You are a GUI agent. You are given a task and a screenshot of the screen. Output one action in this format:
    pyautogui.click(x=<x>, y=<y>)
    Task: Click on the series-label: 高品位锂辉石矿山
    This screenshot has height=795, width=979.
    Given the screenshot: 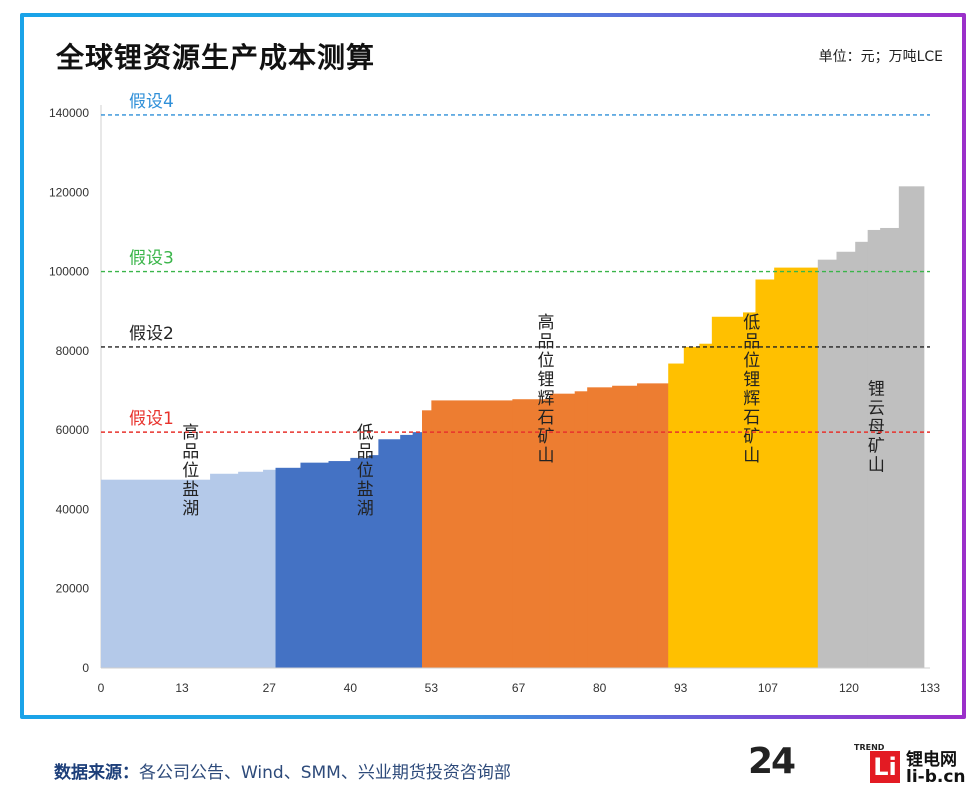 What is the action you would take?
    pyautogui.click(x=544, y=389)
    